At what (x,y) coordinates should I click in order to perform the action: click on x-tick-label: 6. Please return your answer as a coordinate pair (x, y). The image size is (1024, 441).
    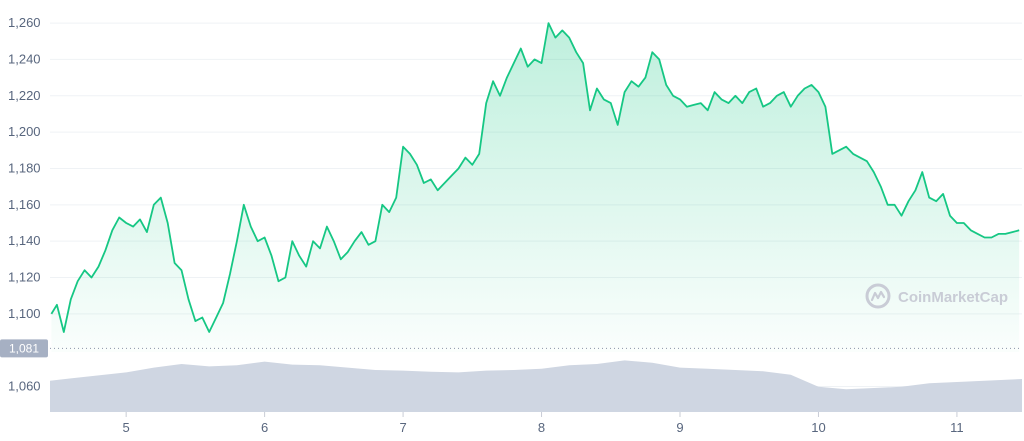
    Looking at the image, I should click on (264, 427).